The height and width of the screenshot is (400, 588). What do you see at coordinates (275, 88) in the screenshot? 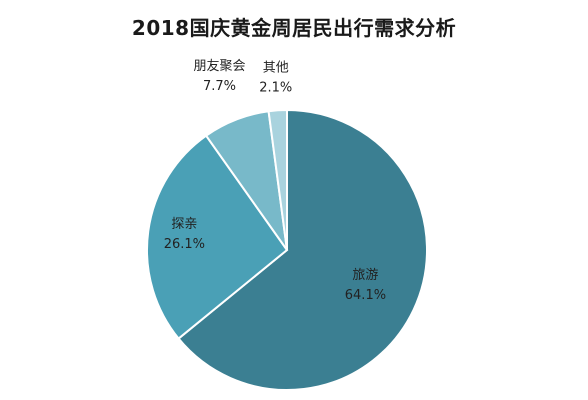
I see `slice-label-value-4: 2.1%` at bounding box center [275, 88].